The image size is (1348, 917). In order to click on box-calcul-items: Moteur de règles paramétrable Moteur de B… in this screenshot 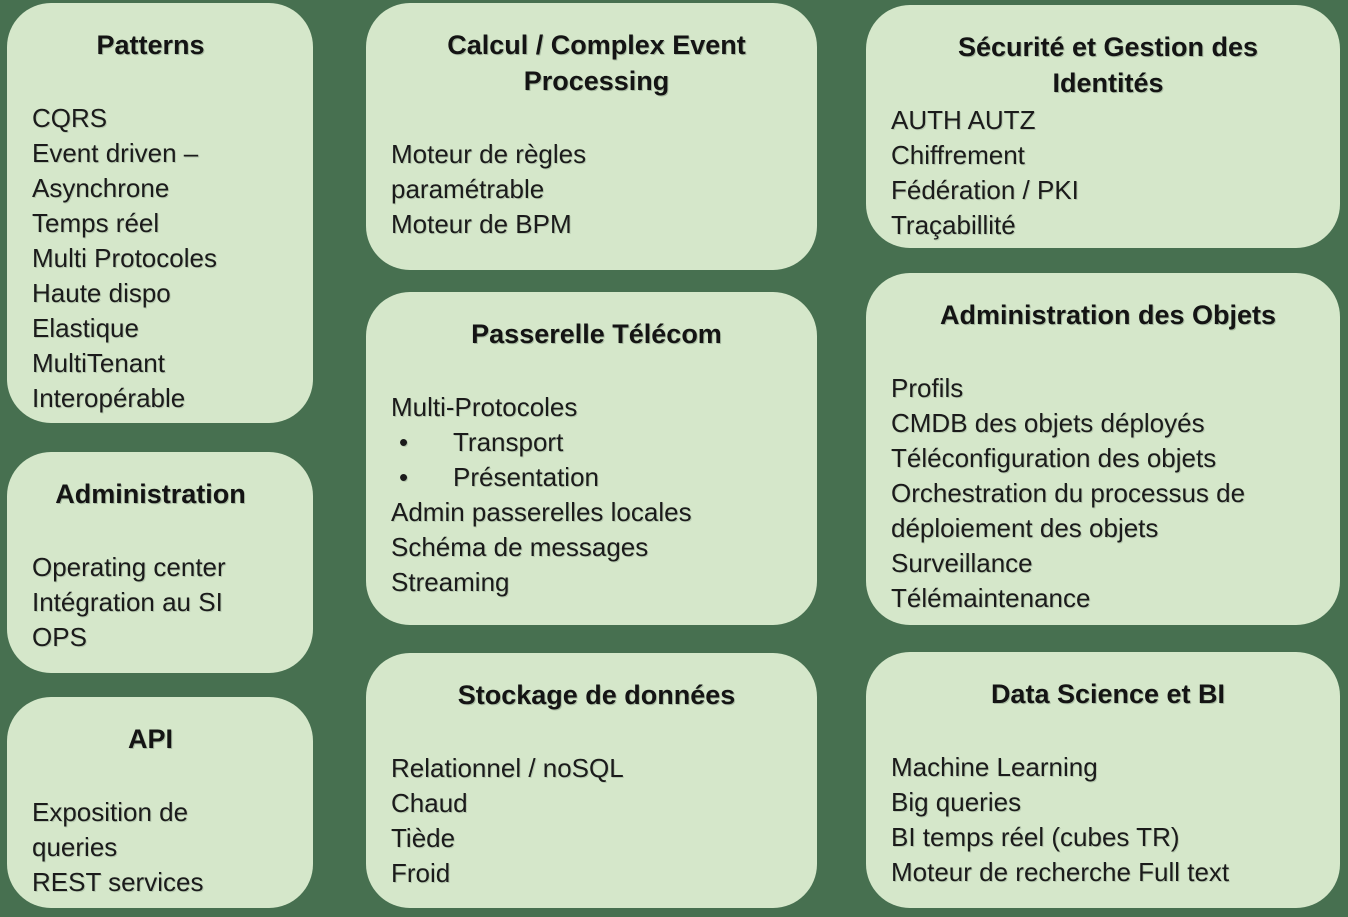, I will do `click(596, 189)`.